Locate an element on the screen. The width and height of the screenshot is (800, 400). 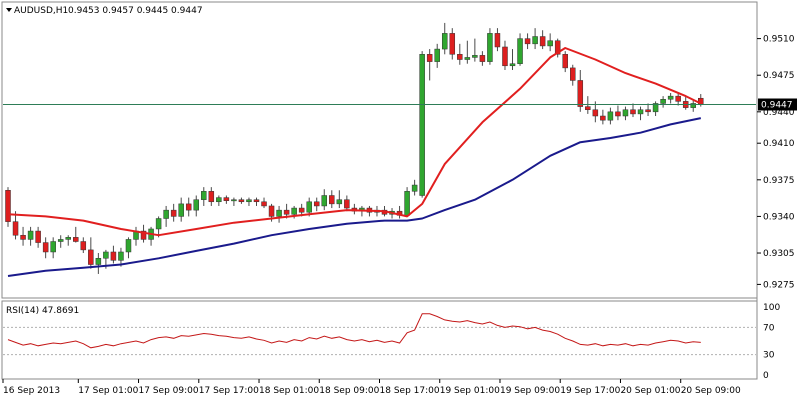
rsi-tick-label: 100 is located at coordinates (771, 308).